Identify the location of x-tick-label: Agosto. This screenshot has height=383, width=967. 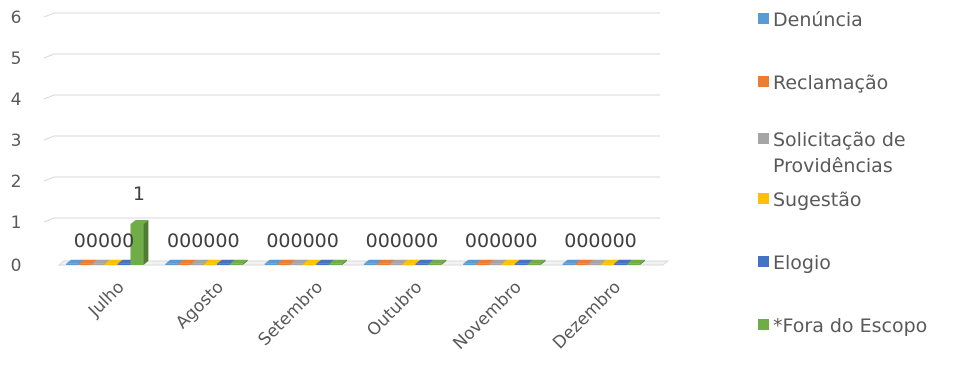
(200, 305).